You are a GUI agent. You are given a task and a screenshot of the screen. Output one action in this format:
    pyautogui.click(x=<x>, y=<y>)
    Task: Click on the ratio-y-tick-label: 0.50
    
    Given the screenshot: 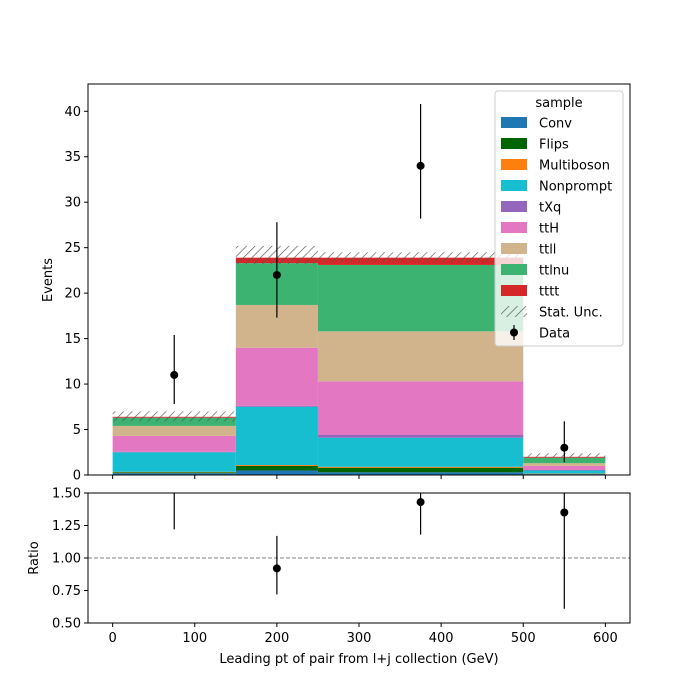 What is the action you would take?
    pyautogui.click(x=66, y=624)
    